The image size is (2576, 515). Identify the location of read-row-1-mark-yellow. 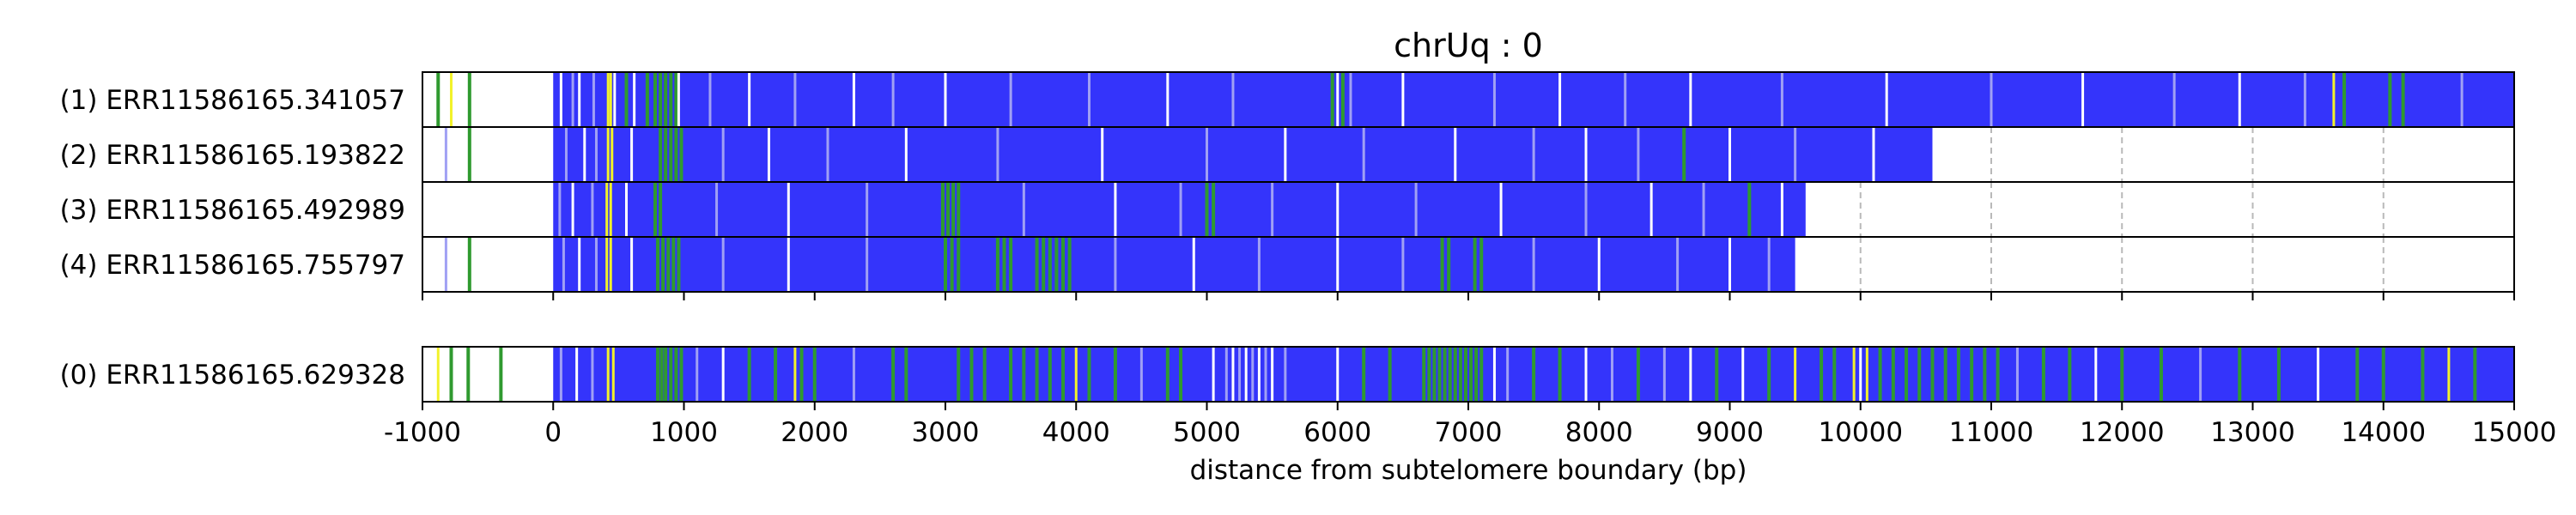
(2334, 99).